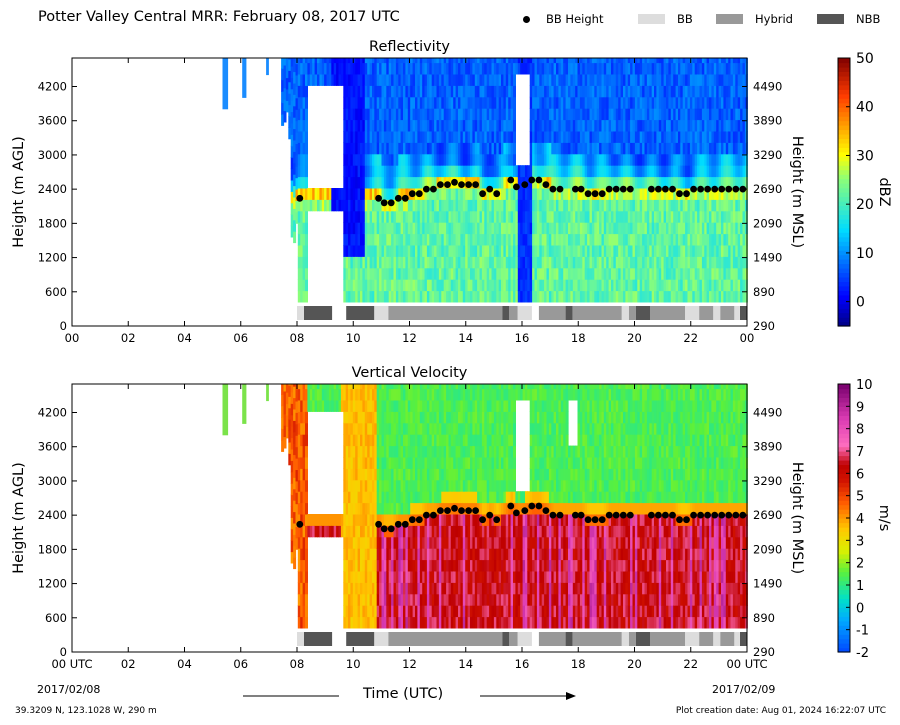 Image resolution: width=900 pixels, height=725 pixels. I want to click on colorbar-step, so click(844, 302).